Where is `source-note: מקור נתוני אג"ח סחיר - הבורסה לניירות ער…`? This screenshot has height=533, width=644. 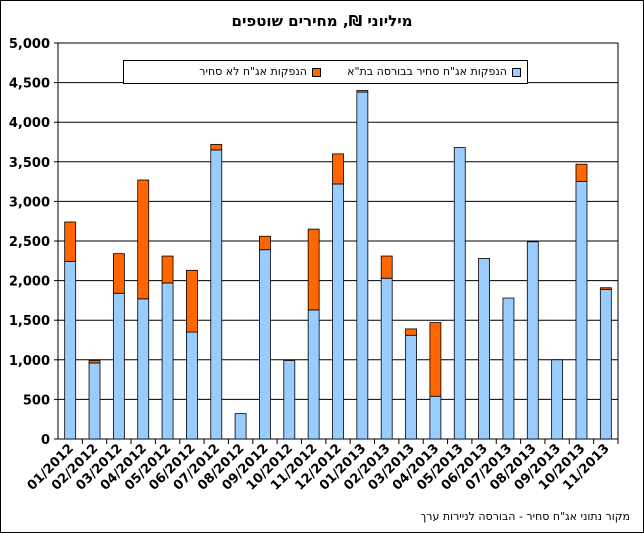 source-note: מקור נתוני אג"ח סחיר - הבורסה לניירות ער… is located at coordinates (525, 516).